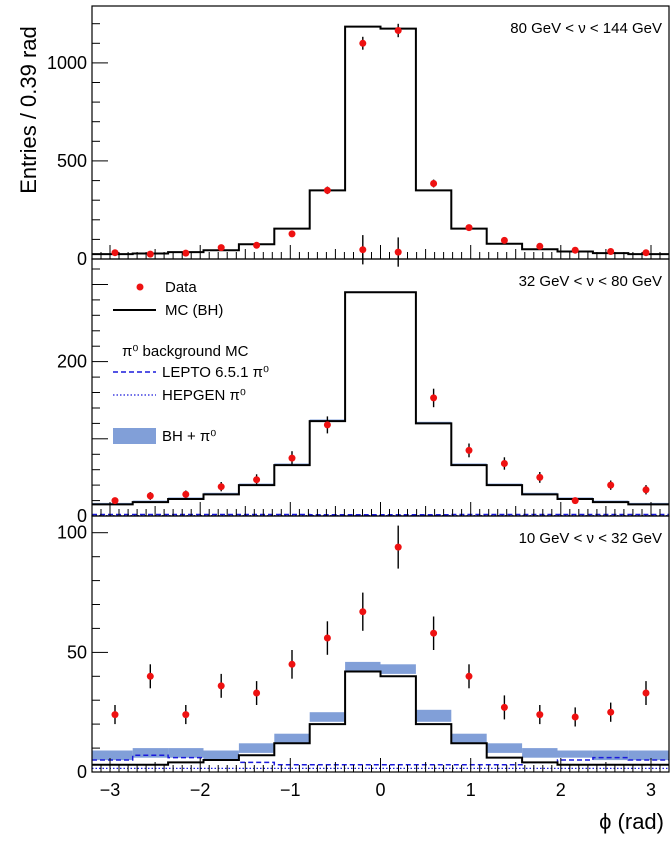  I want to click on panel-annotation: 32 GeV < ν < 80 GeV, so click(590, 281).